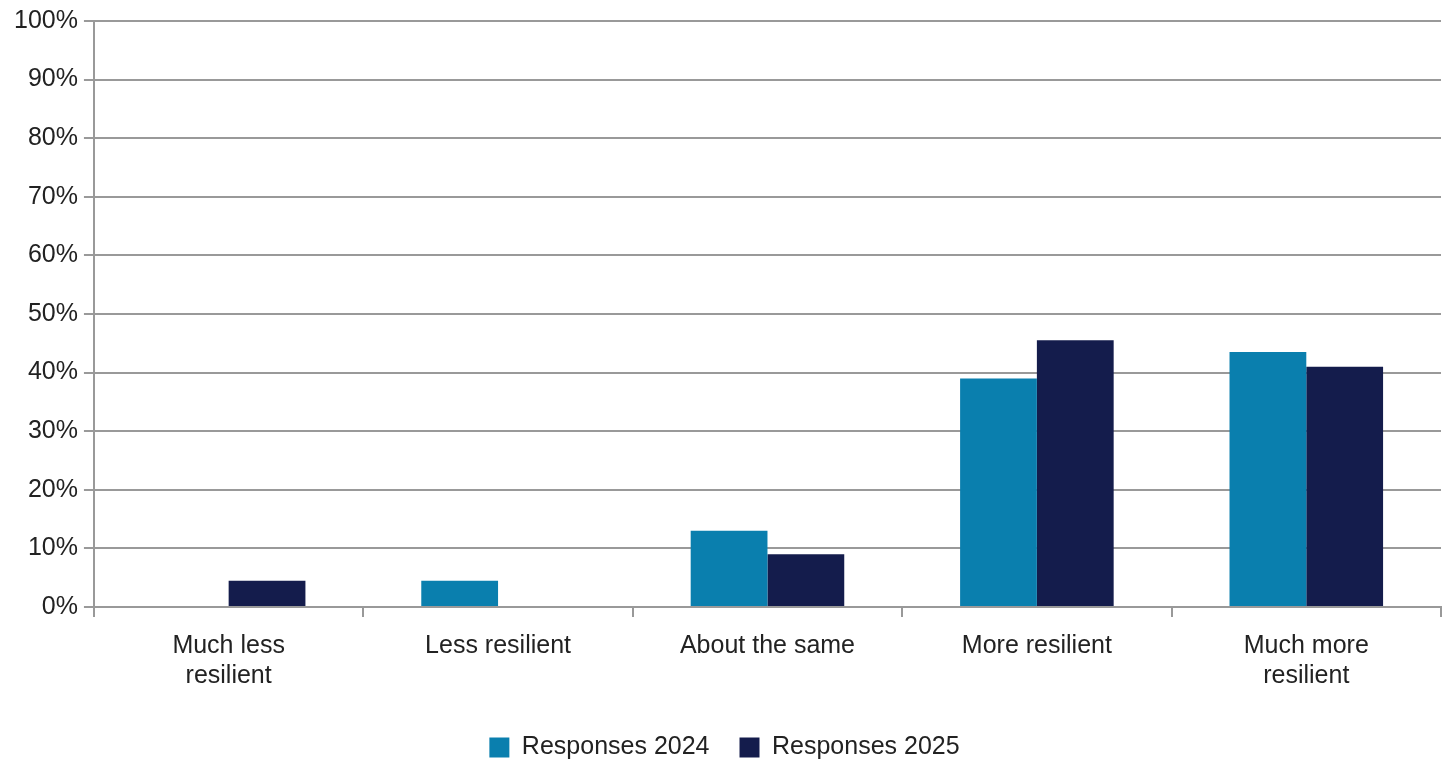  I want to click on x-tick-label: About the same, so click(767, 643).